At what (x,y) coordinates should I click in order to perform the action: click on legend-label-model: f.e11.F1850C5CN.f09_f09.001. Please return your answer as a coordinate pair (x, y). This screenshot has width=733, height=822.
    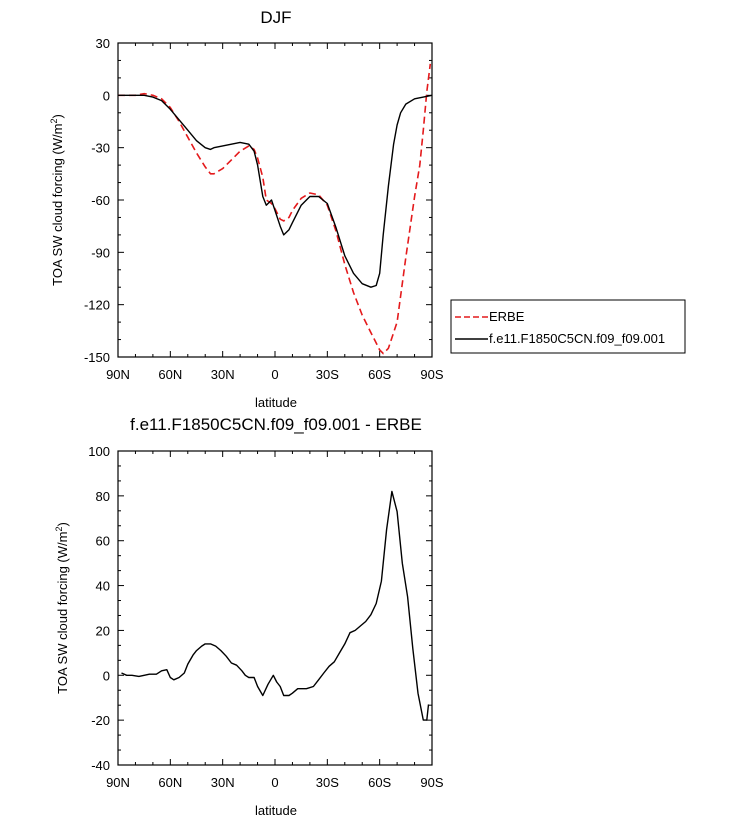
    Looking at the image, I should click on (577, 338).